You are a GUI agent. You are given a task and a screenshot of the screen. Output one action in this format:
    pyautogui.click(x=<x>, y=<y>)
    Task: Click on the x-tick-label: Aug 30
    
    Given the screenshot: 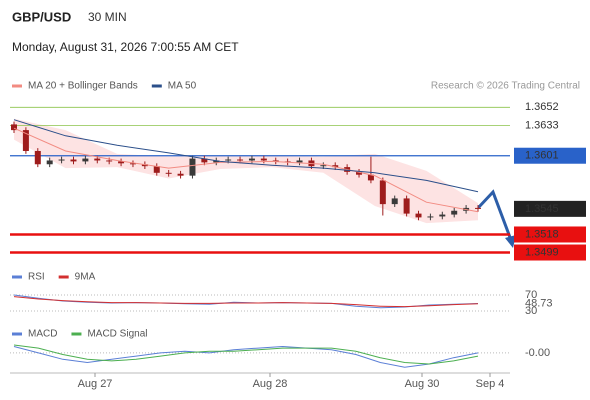 What is the action you would take?
    pyautogui.click(x=422, y=384)
    